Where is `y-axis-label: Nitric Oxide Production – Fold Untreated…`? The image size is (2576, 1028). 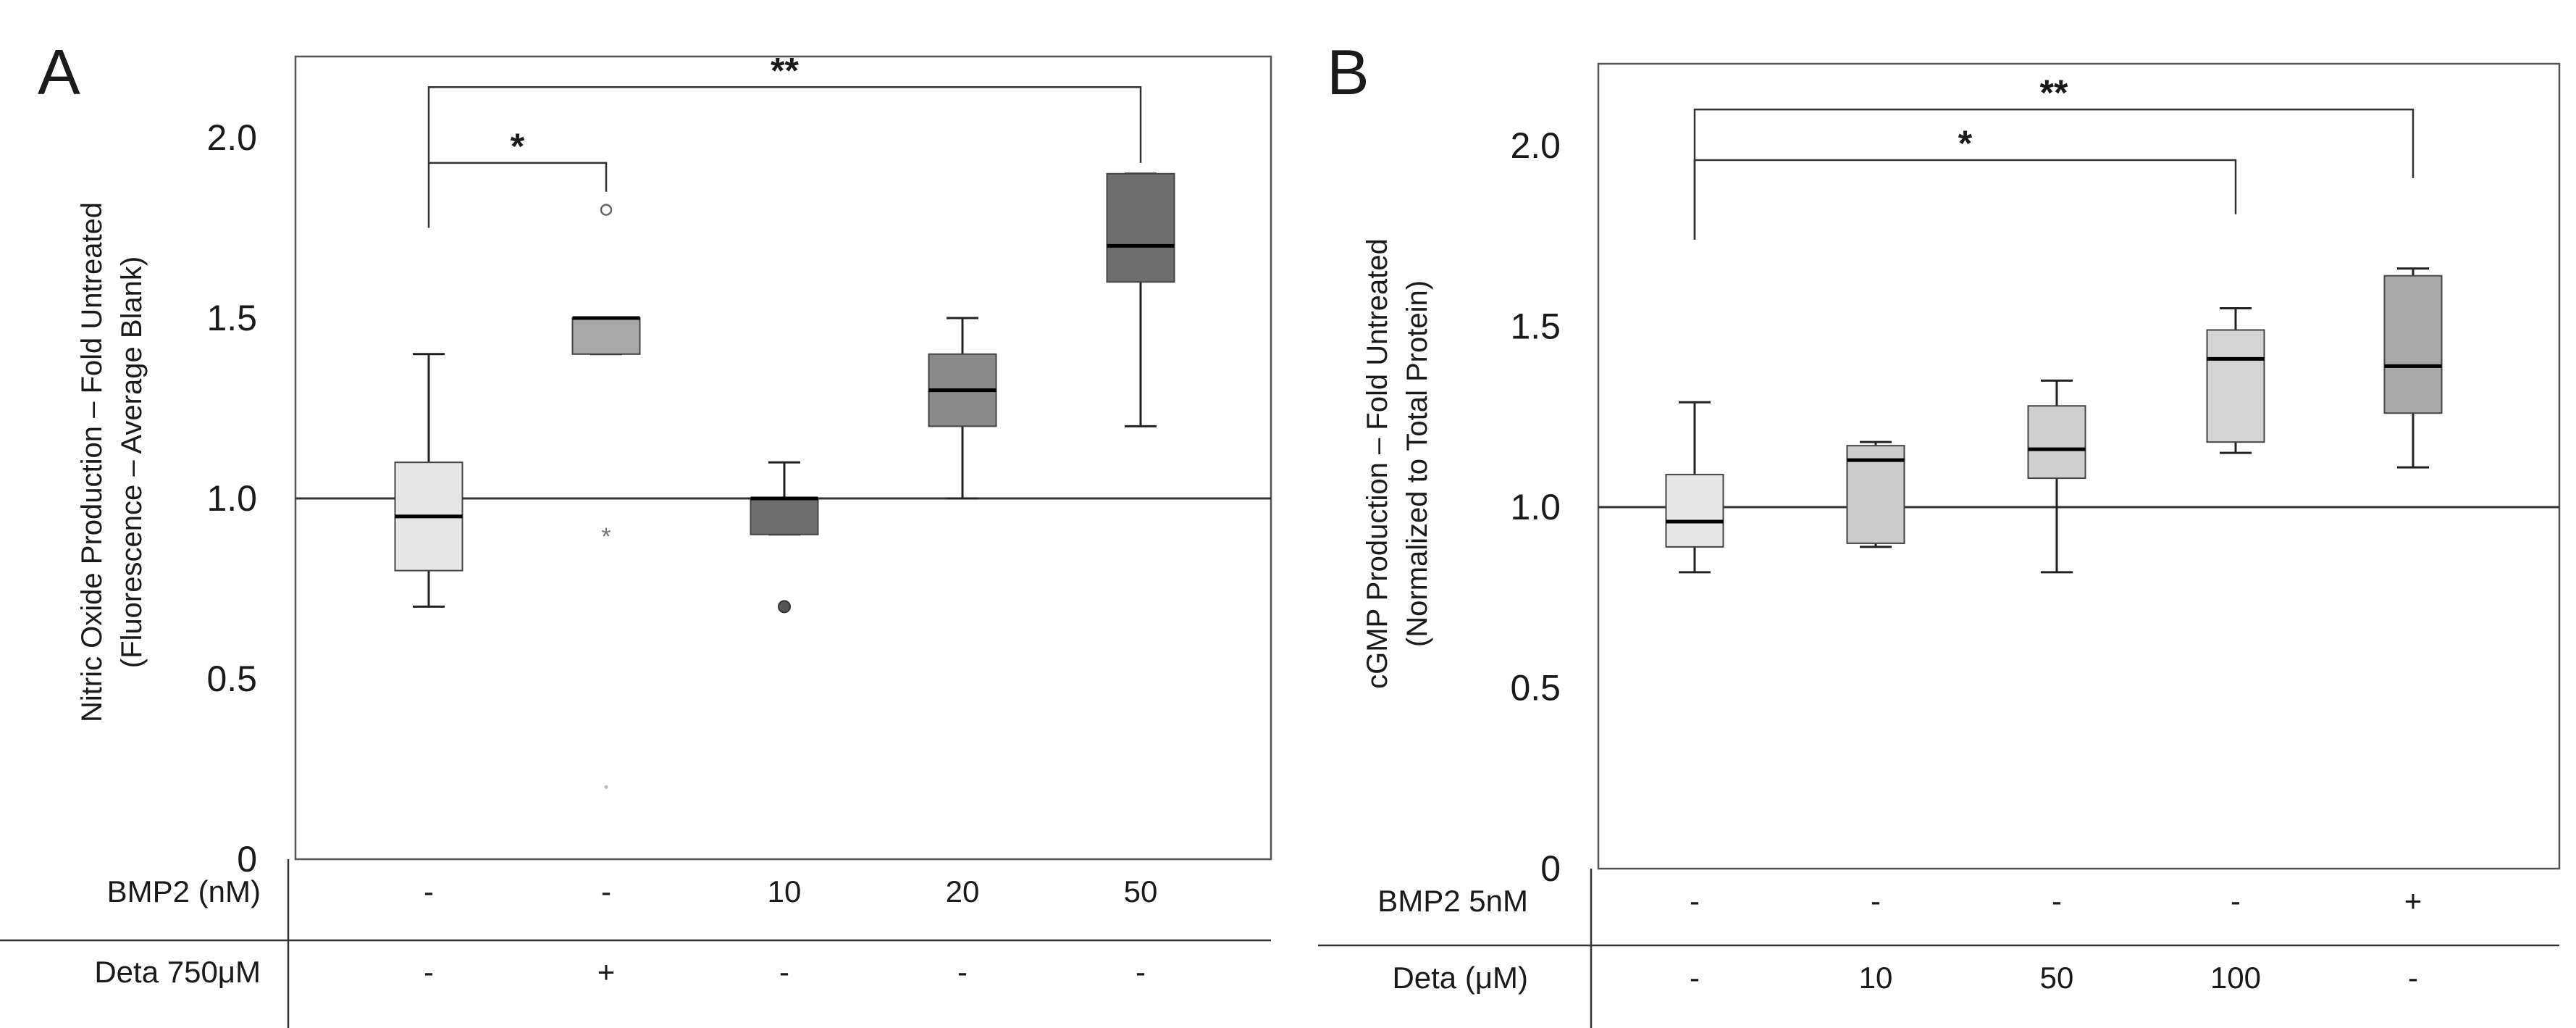 y-axis-label: Nitric Oxide Production – Fold Untreated… is located at coordinates (112, 462).